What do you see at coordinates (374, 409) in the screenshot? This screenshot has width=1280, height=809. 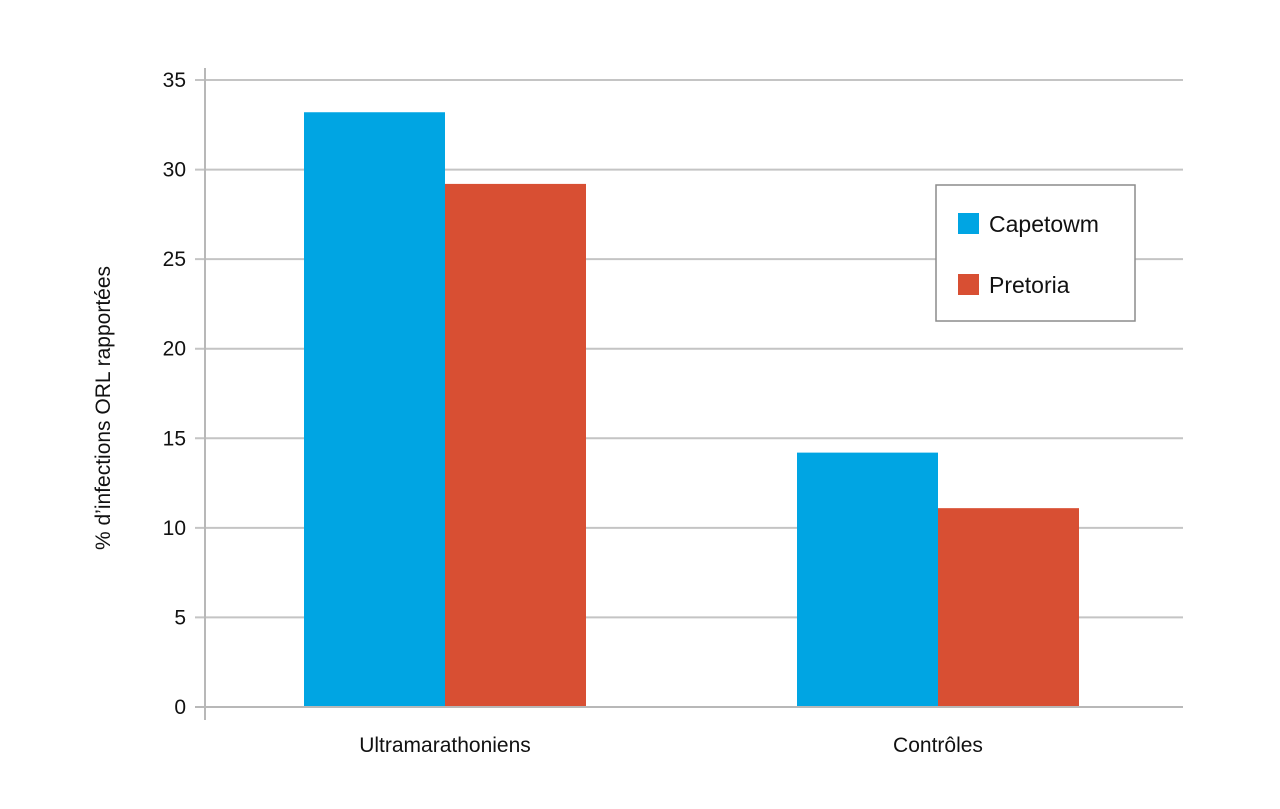 I see `bar-capetowm-ultramarathoniens` at bounding box center [374, 409].